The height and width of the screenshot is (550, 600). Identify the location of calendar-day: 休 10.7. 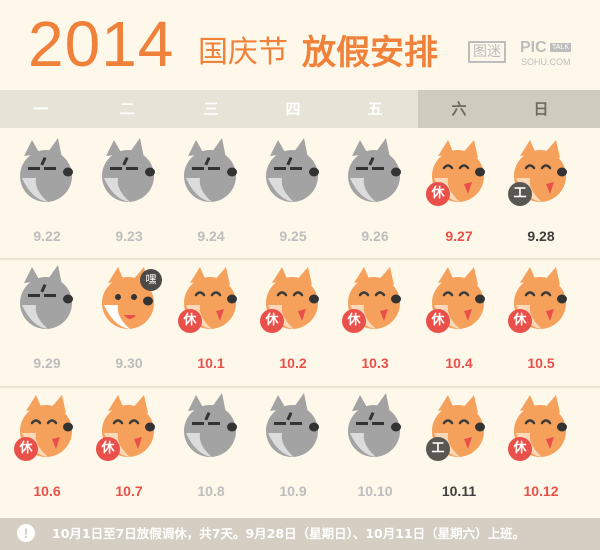
(129, 453).